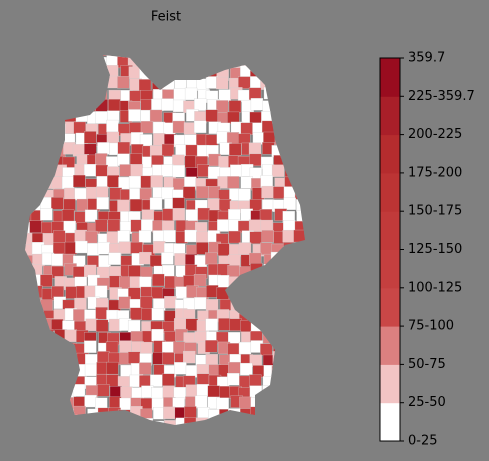  What do you see at coordinates (435, 134) in the screenshot?
I see `colorbar-label: 200-225` at bounding box center [435, 134].